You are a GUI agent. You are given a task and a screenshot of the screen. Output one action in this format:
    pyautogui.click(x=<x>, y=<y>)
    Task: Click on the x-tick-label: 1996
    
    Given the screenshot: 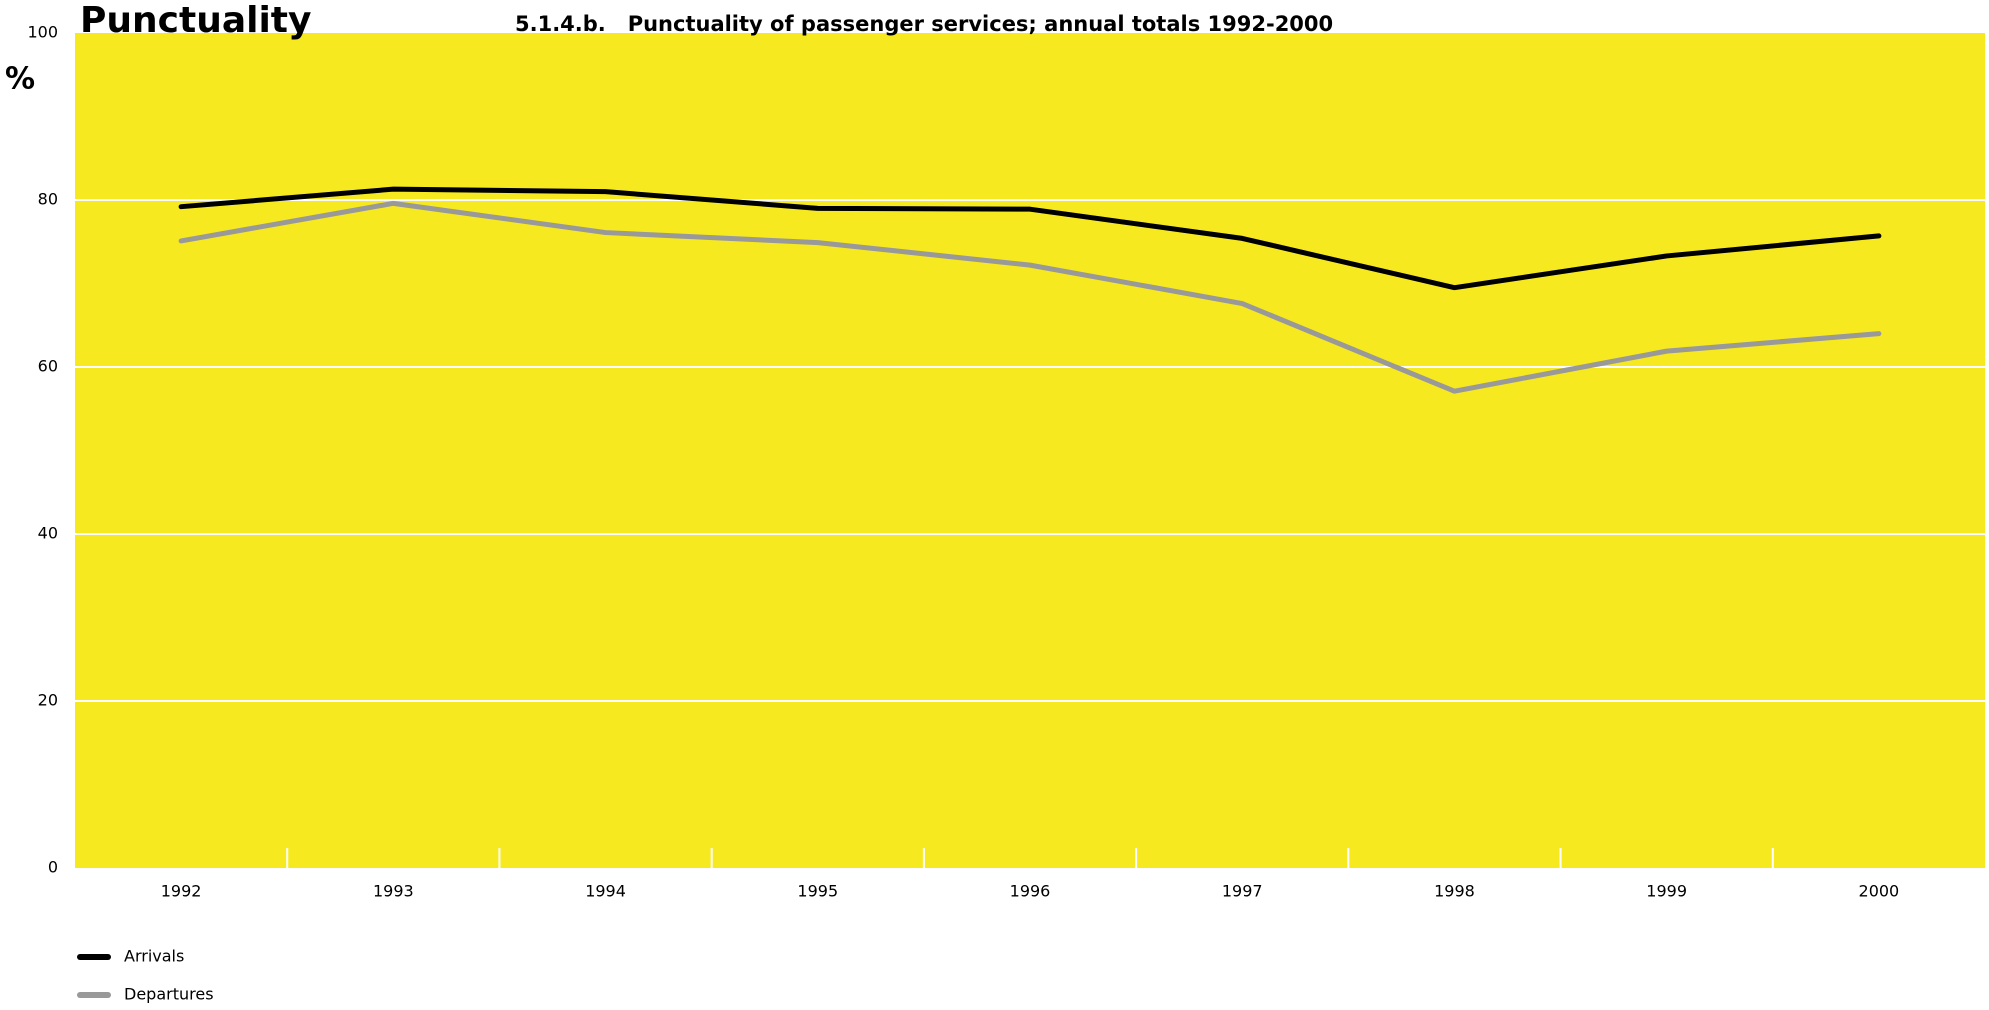 What is the action you would take?
    pyautogui.click(x=1030, y=891)
    